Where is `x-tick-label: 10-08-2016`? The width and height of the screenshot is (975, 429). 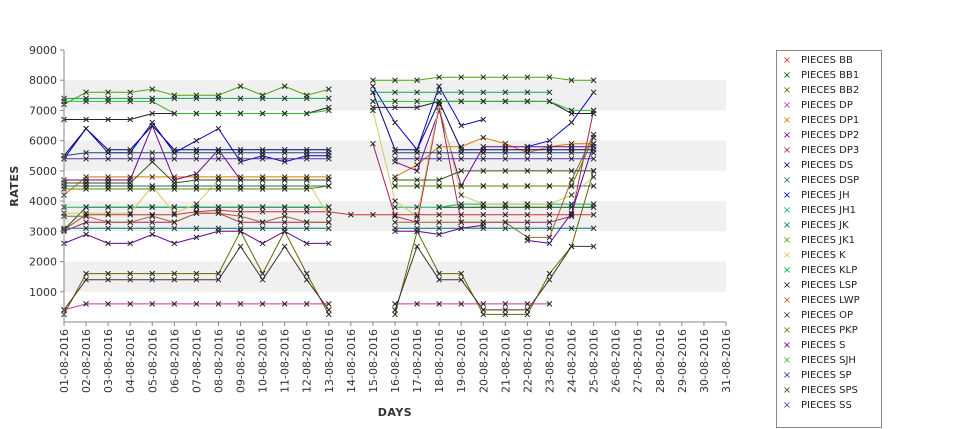
x-tick-label: 10-08-2016 is located at coordinates (263, 361).